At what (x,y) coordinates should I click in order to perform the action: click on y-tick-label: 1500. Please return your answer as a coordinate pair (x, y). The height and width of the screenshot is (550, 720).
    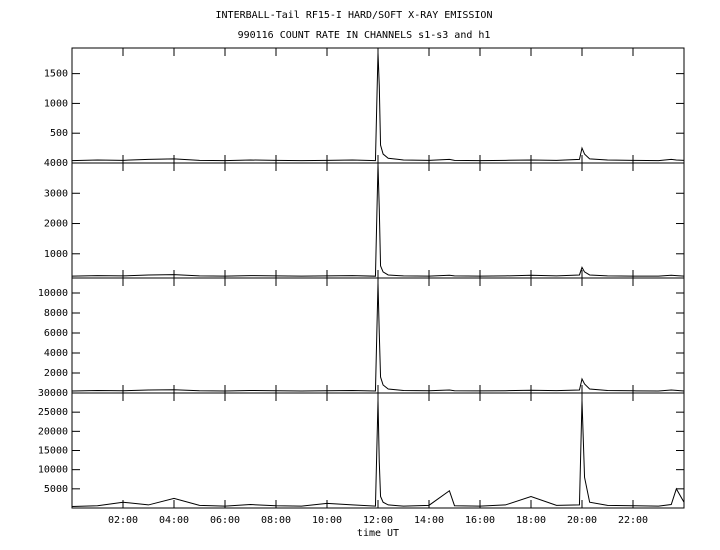
    Looking at the image, I should click on (56, 74).